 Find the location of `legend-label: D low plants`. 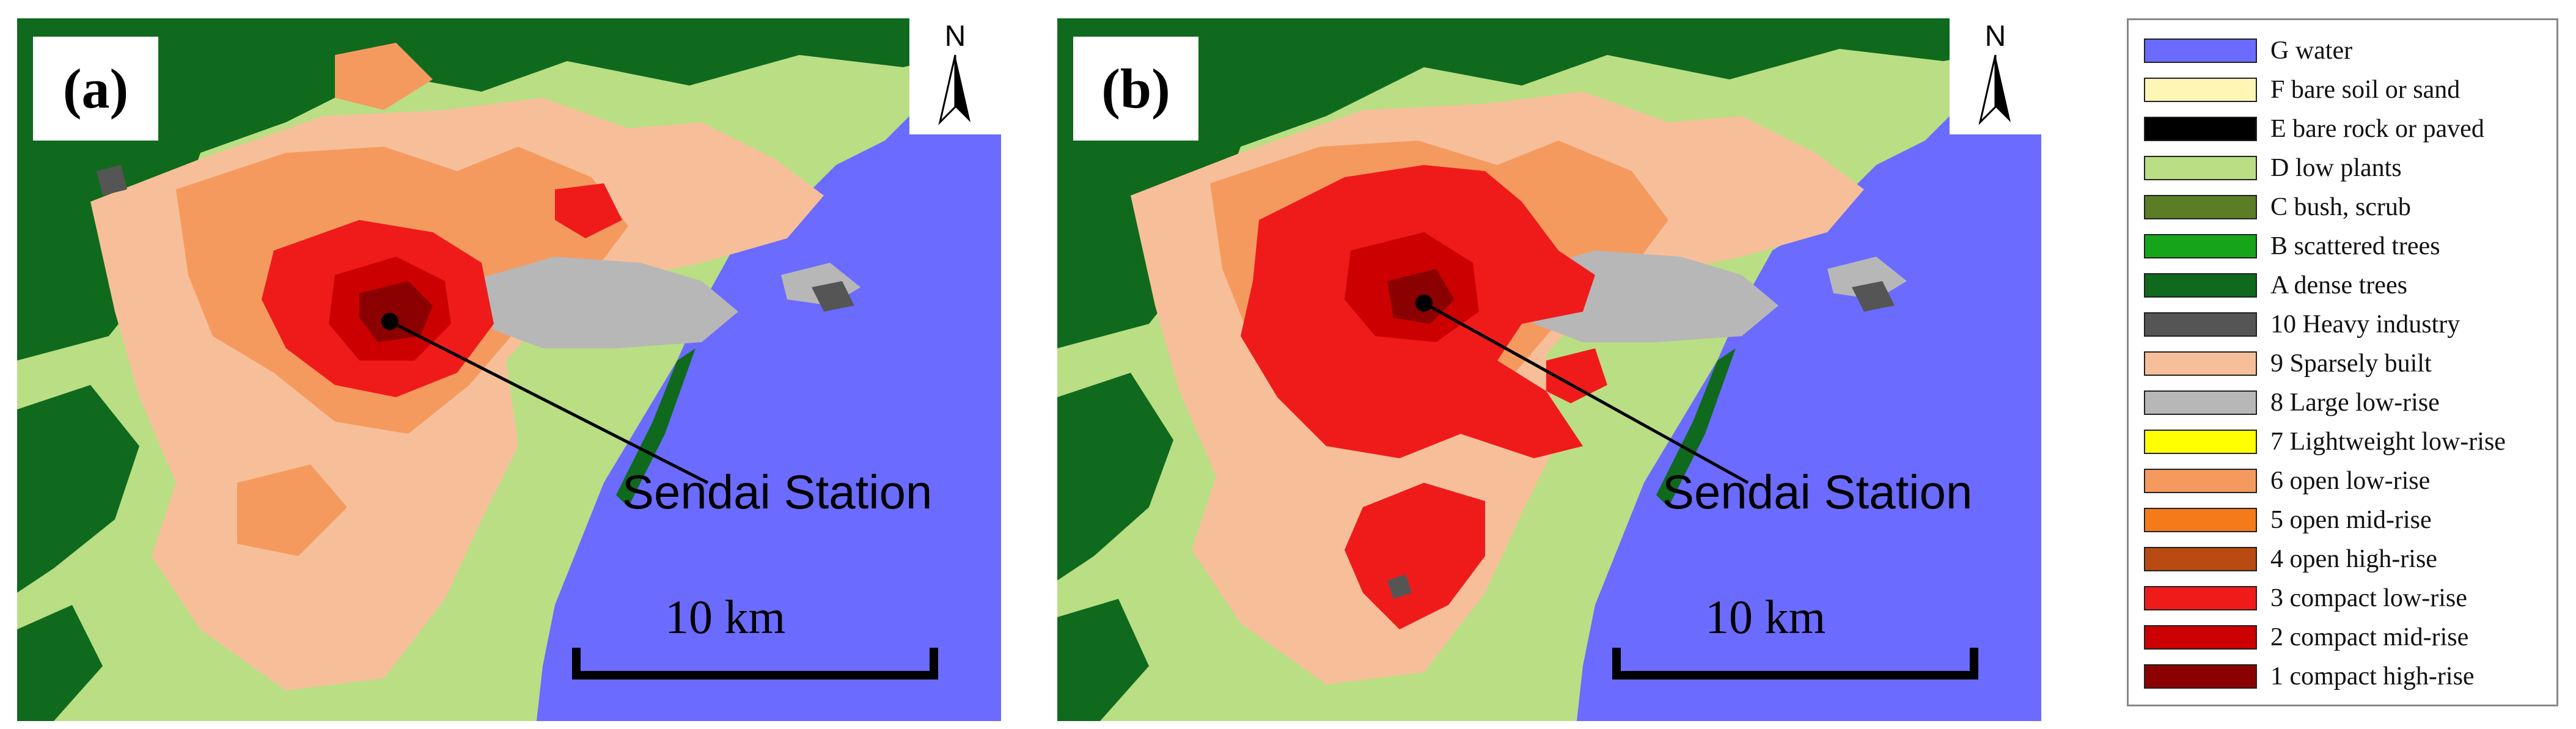

legend-label: D low plants is located at coordinates (2336, 168).